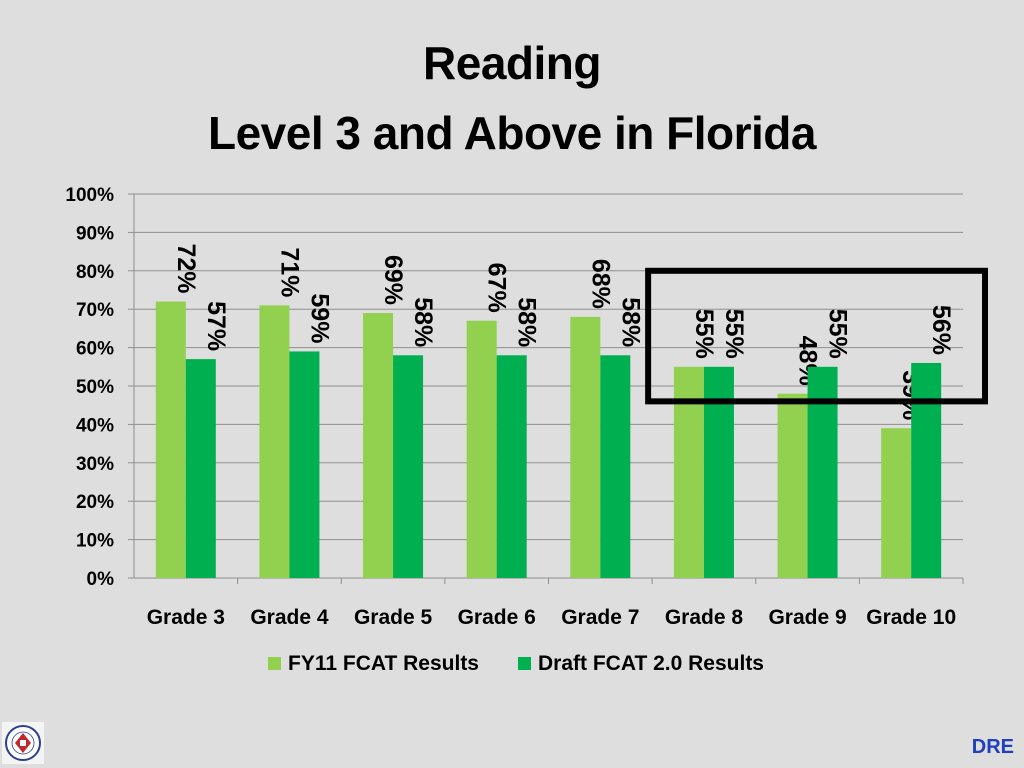 This screenshot has height=768, width=1024. What do you see at coordinates (95, 387) in the screenshot?
I see `y-tick-label: 50%` at bounding box center [95, 387].